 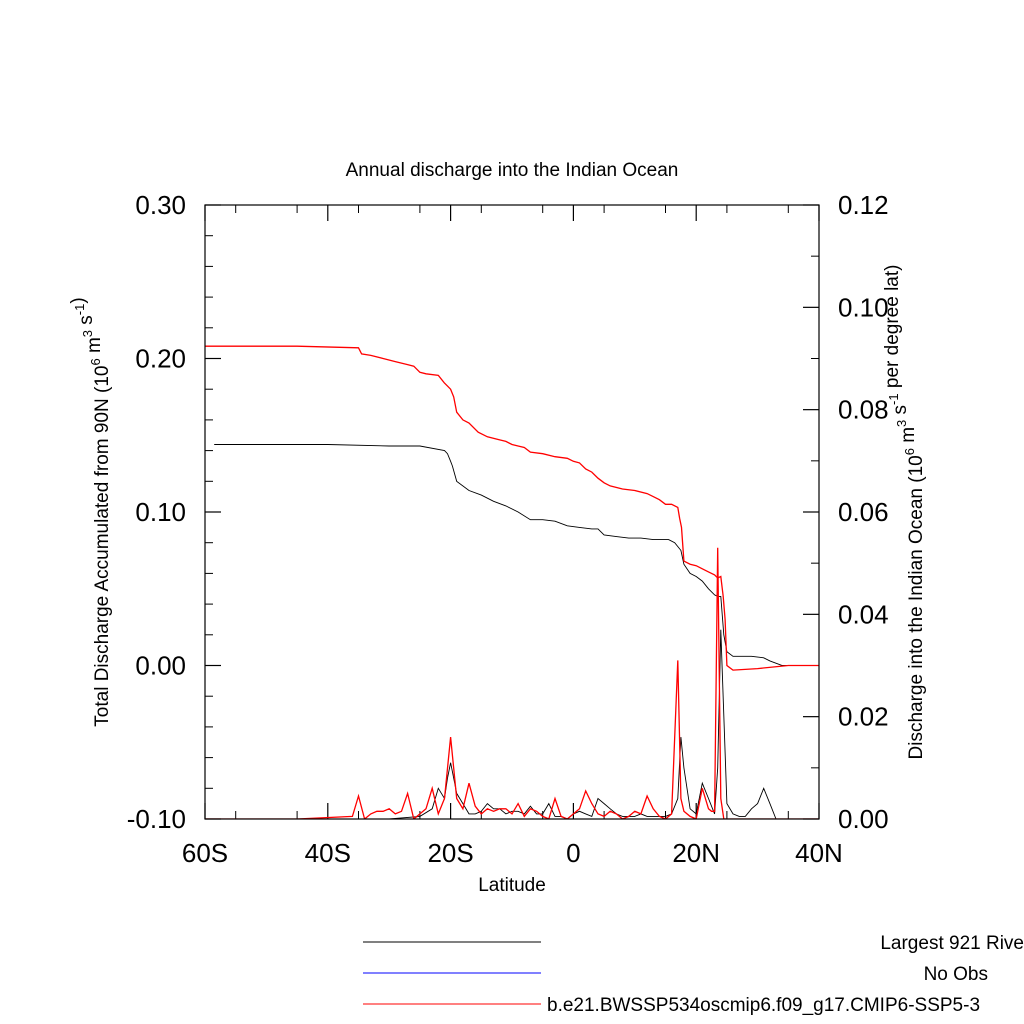 What do you see at coordinates (863, 717) in the screenshot?
I see `y-right-tick-label: 0.02` at bounding box center [863, 717].